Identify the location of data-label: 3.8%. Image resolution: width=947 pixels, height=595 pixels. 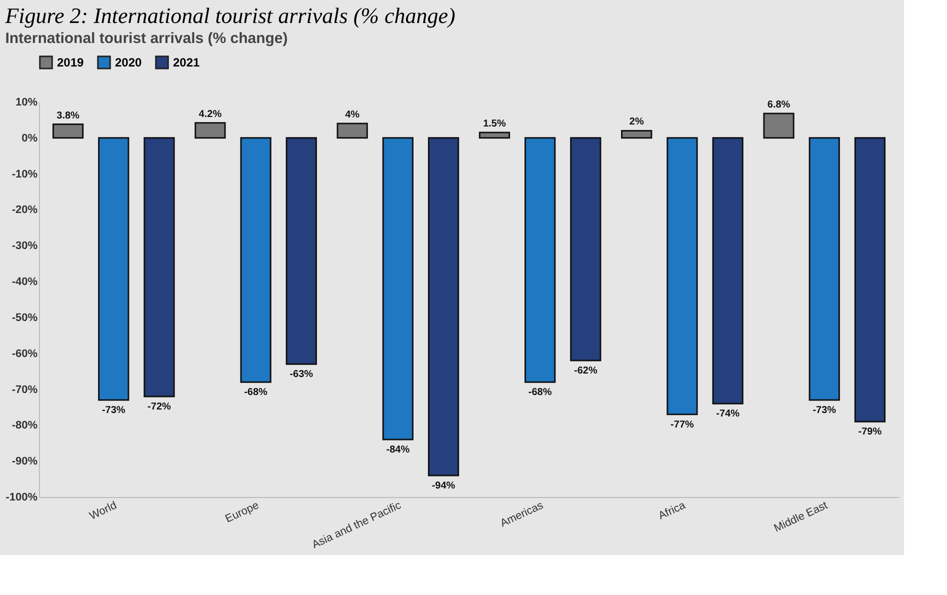
(68, 116).